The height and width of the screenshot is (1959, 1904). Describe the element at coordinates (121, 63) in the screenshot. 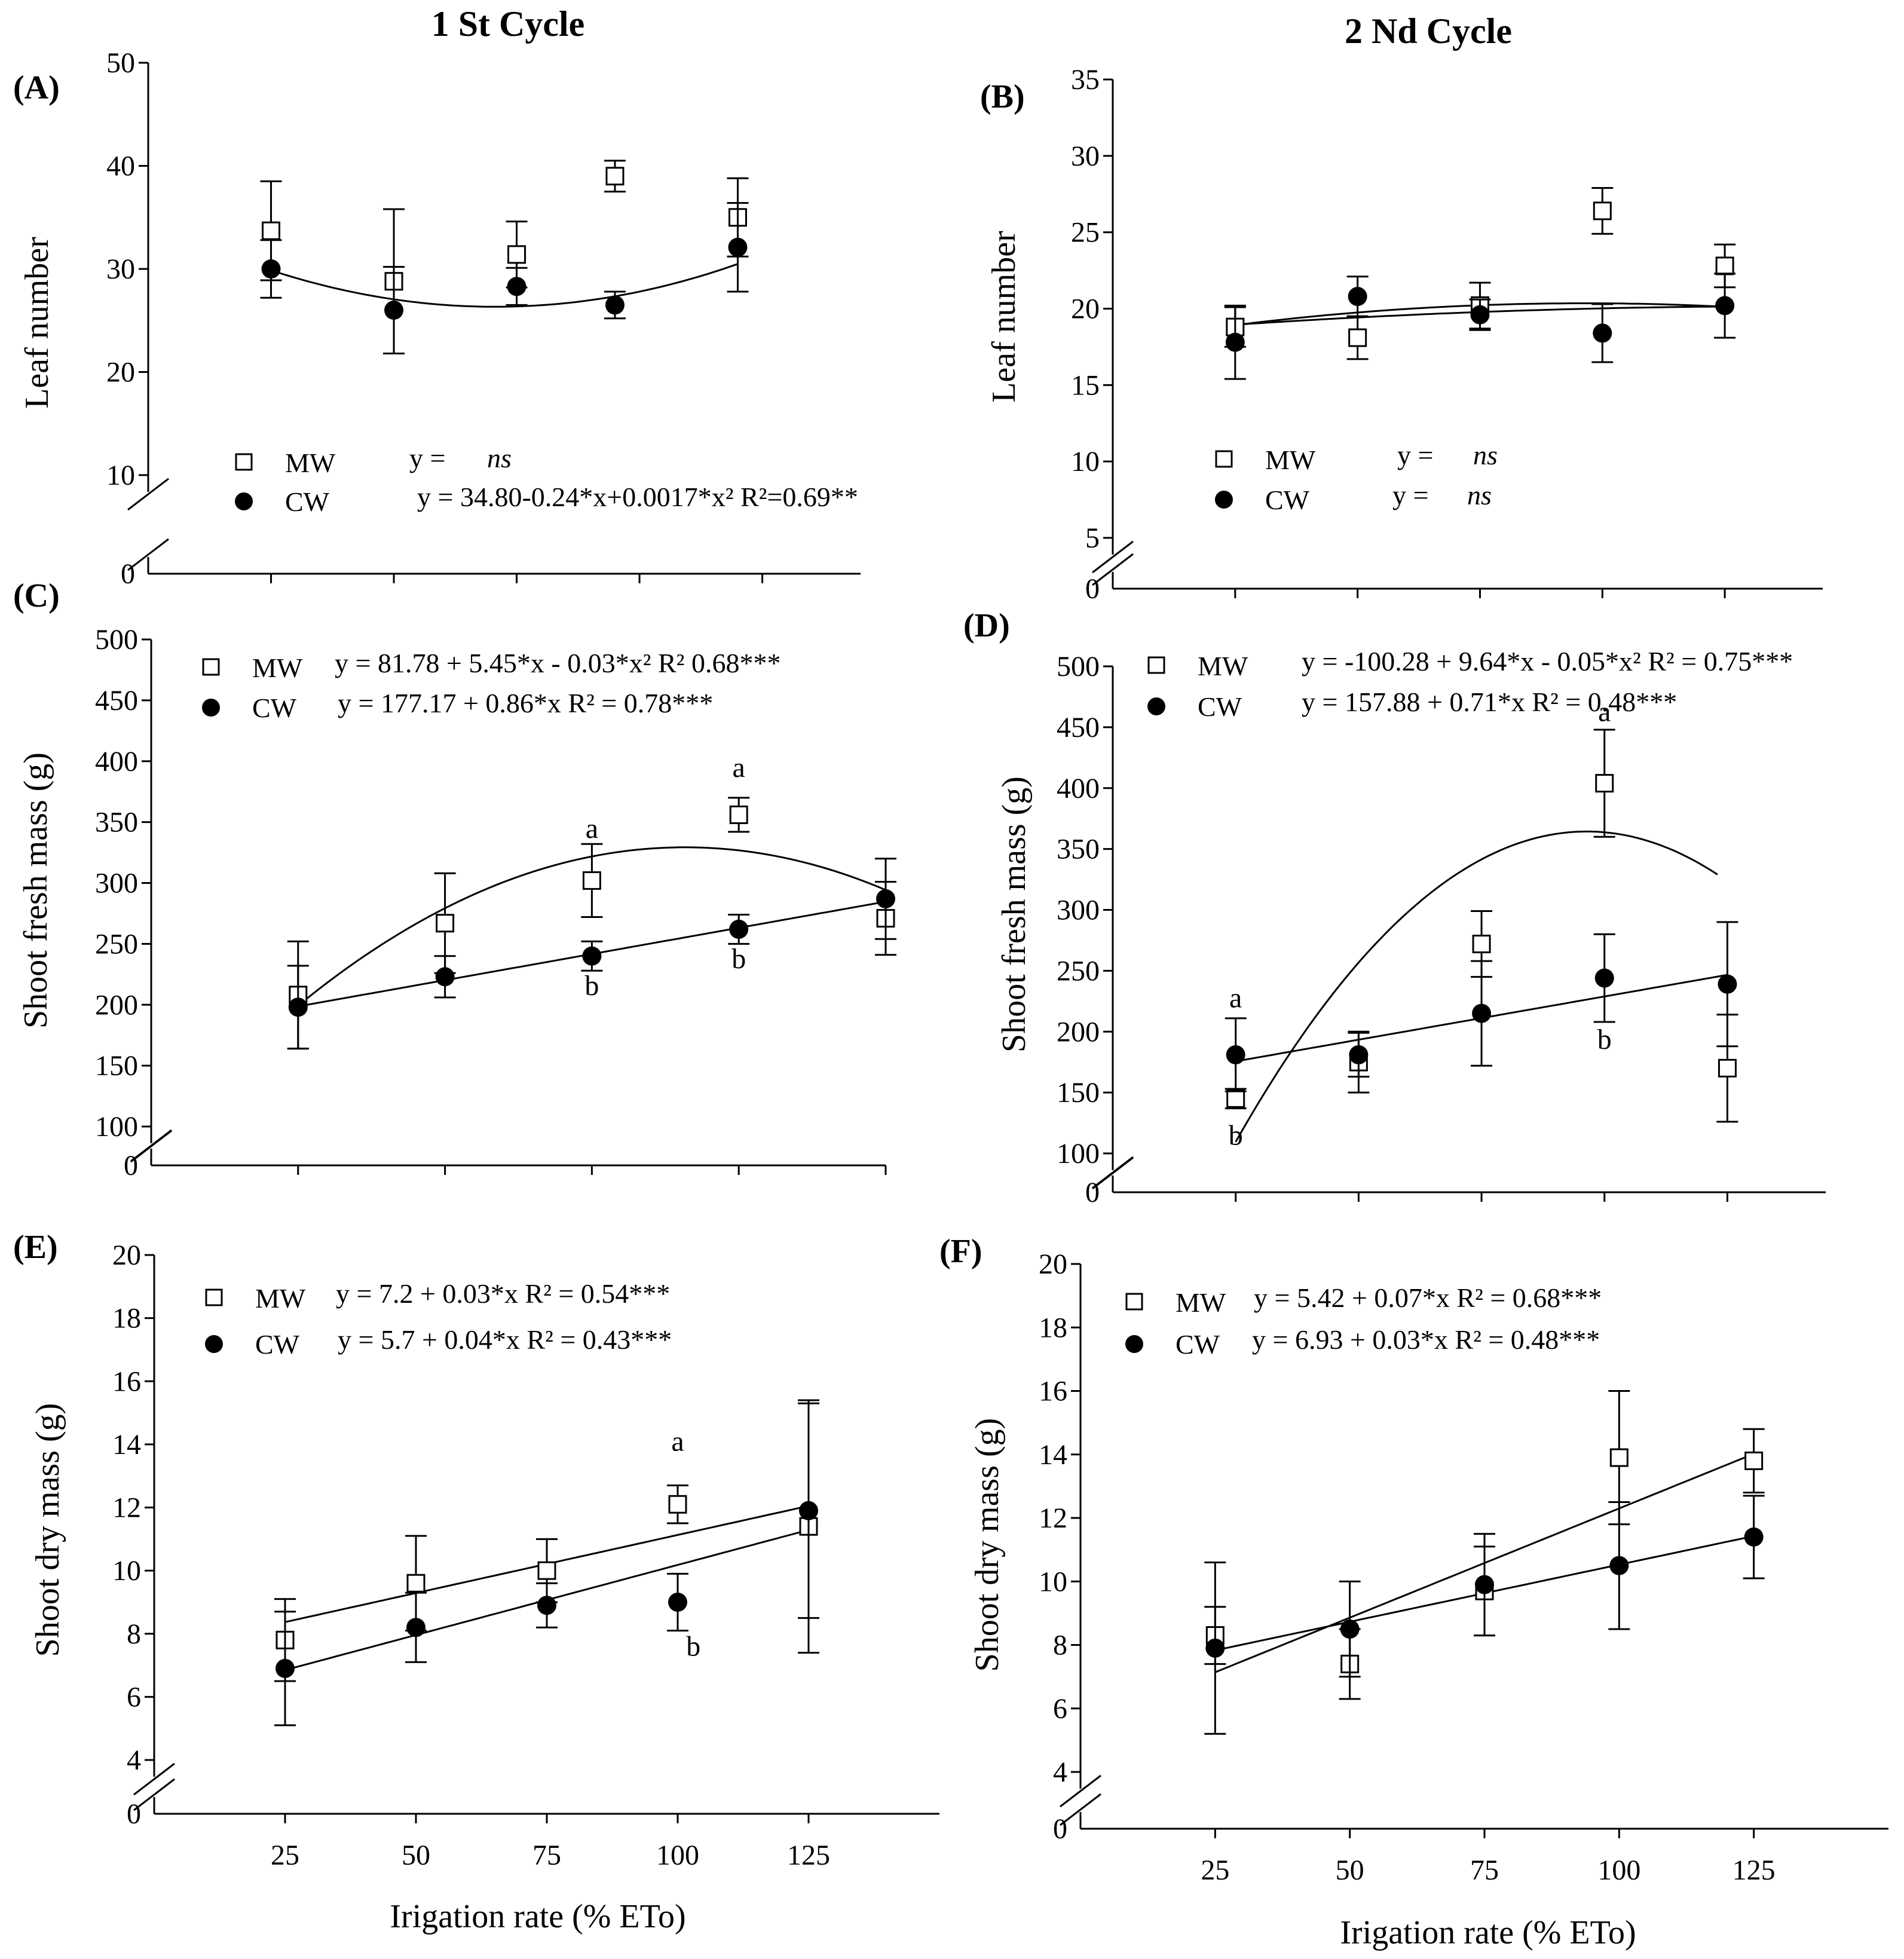

I see `y-tick-label: 50` at that location.